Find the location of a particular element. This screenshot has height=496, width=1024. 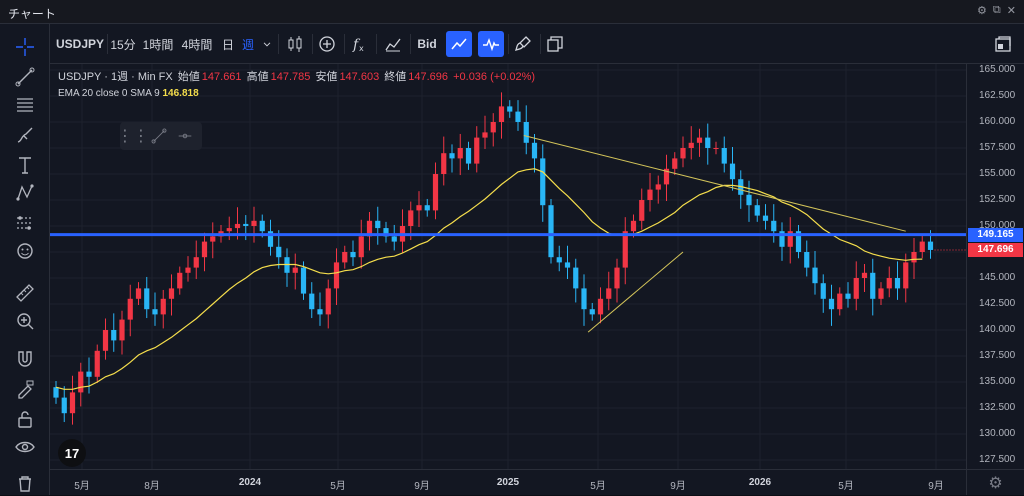

interval-week-button: 週 is located at coordinates (247, 44).